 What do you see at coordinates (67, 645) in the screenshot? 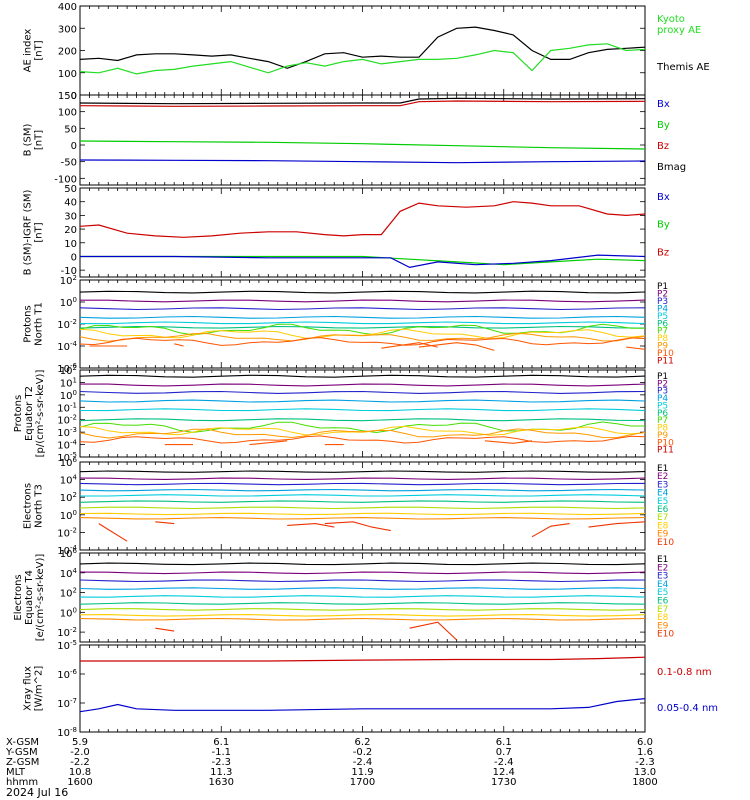
I see `y-tick-label: 10⁻⁵` at bounding box center [67, 645].